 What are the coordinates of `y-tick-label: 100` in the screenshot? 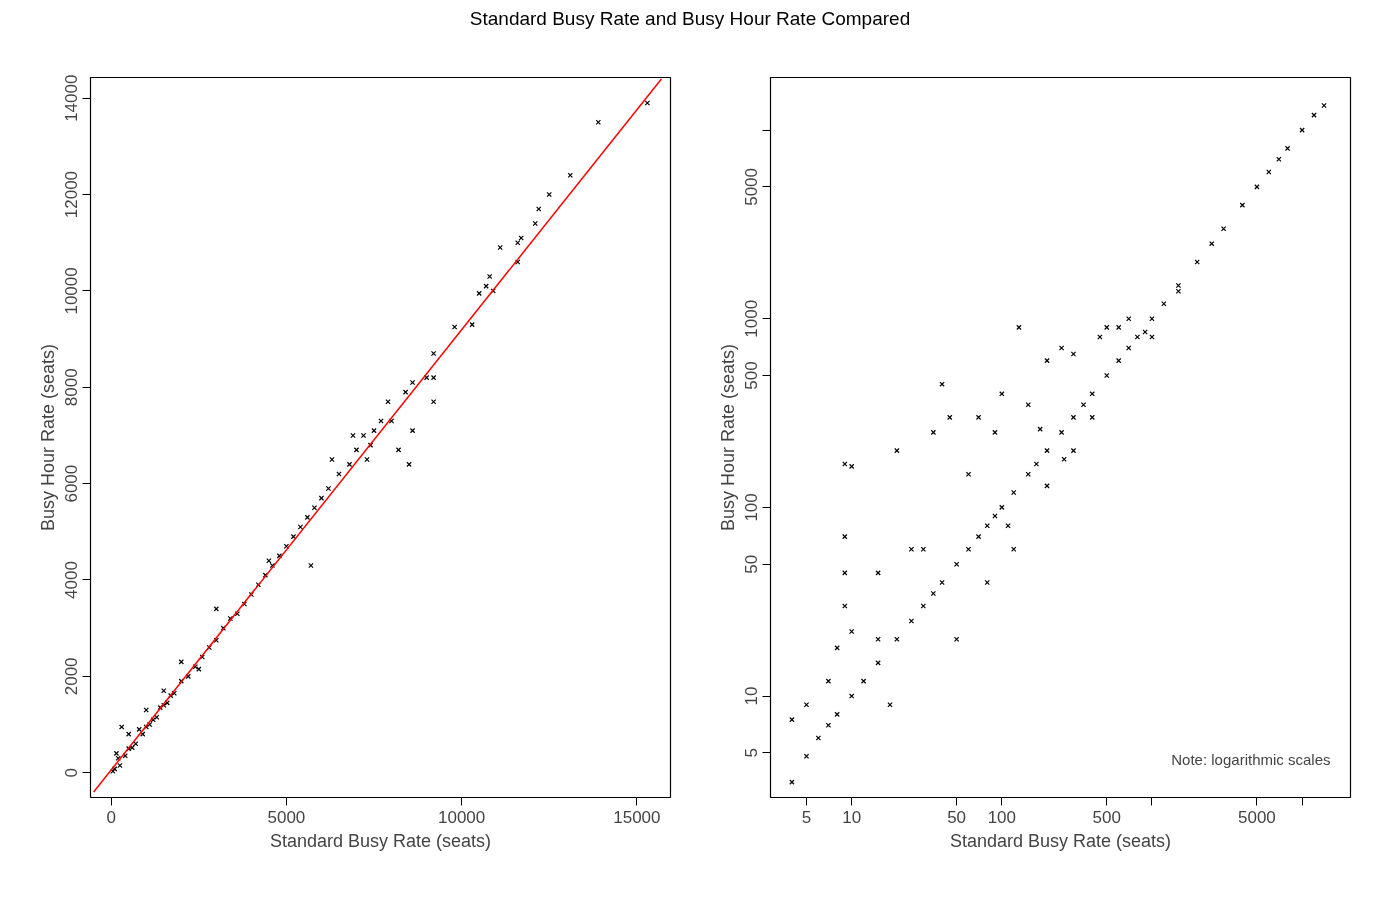 It's located at (752, 507).